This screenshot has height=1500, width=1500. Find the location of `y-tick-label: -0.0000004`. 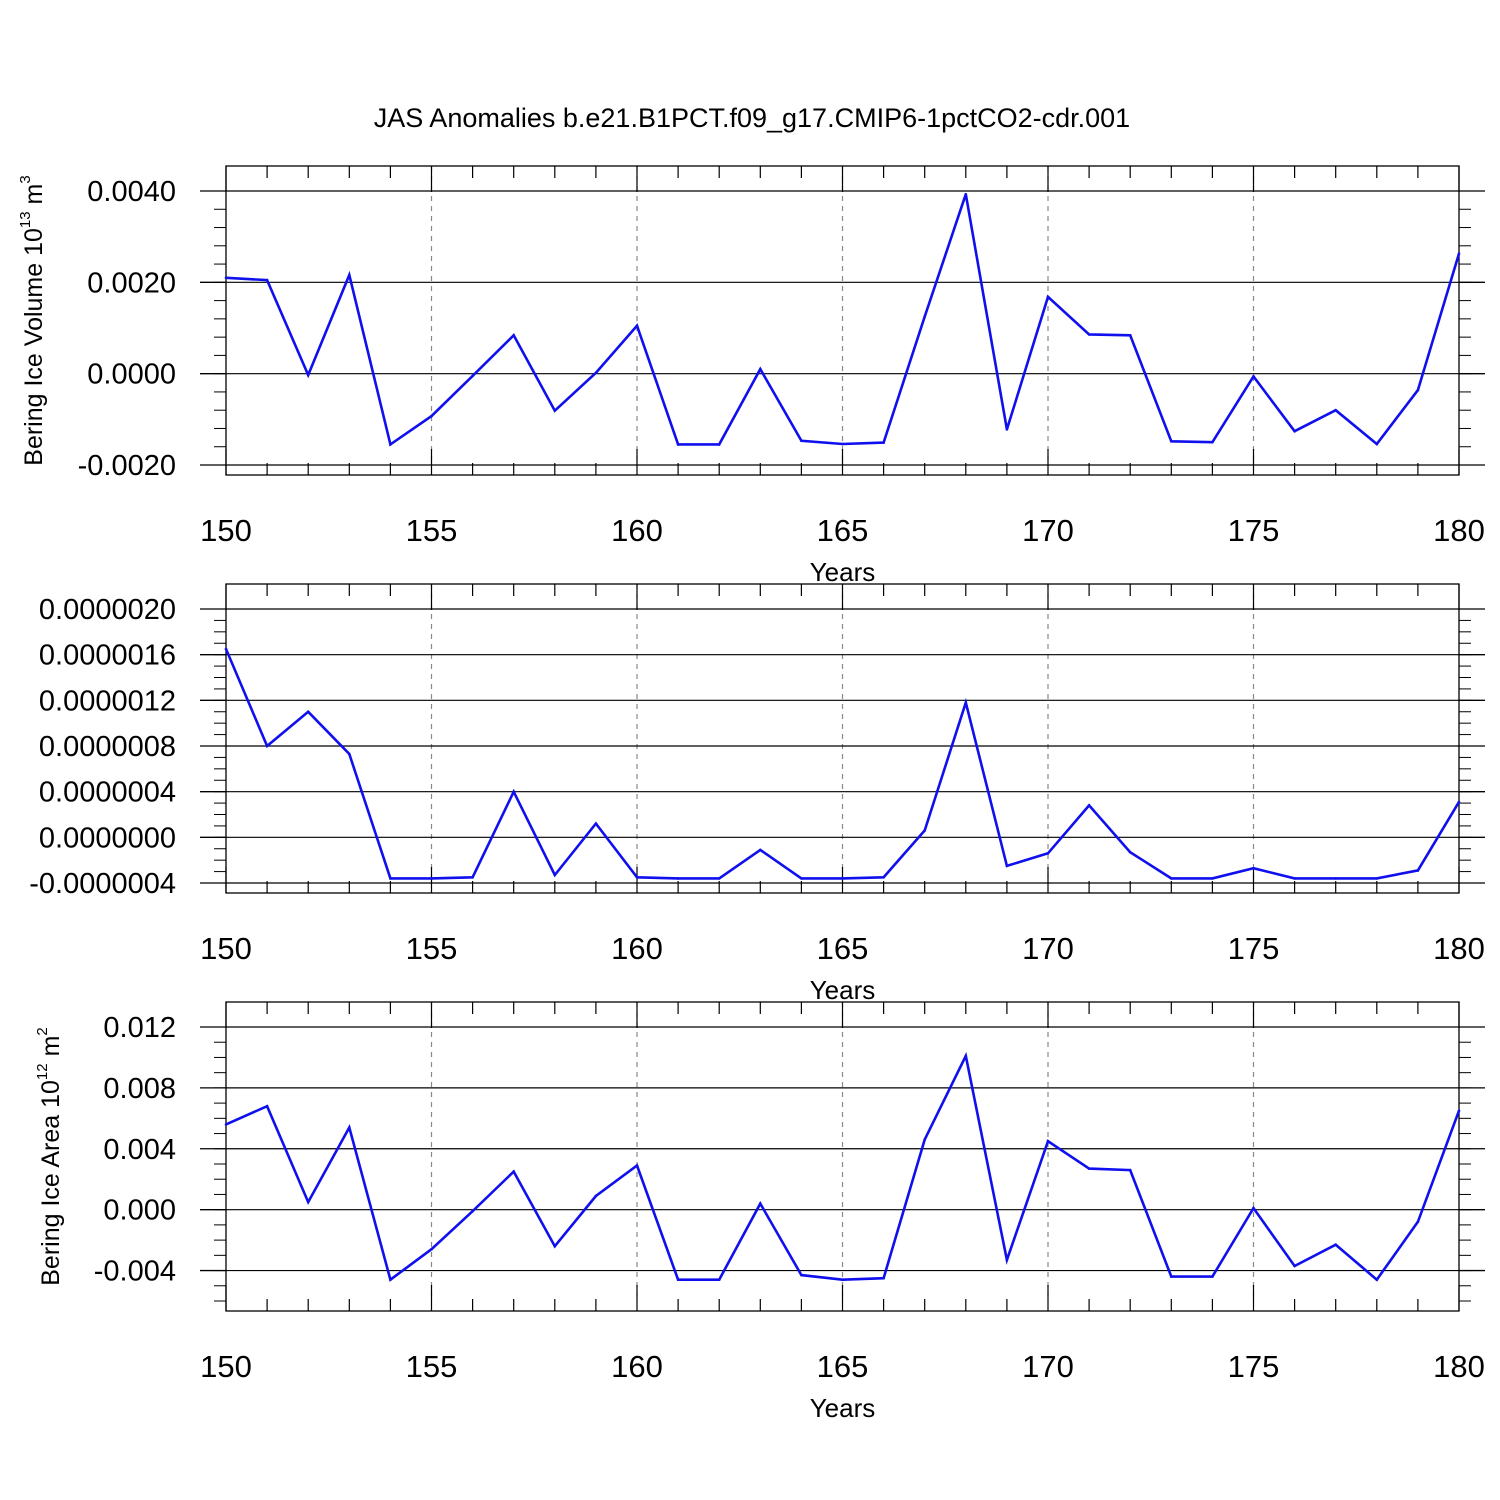

y-tick-label: -0.0000004 is located at coordinates (102, 884).